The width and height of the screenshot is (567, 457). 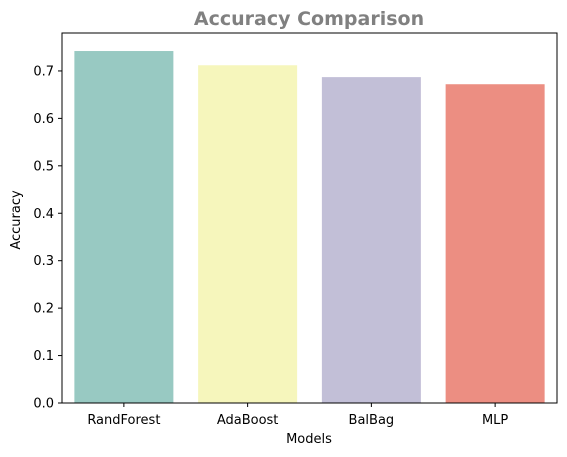 What do you see at coordinates (495, 243) in the screenshot?
I see `bar-mlp` at bounding box center [495, 243].